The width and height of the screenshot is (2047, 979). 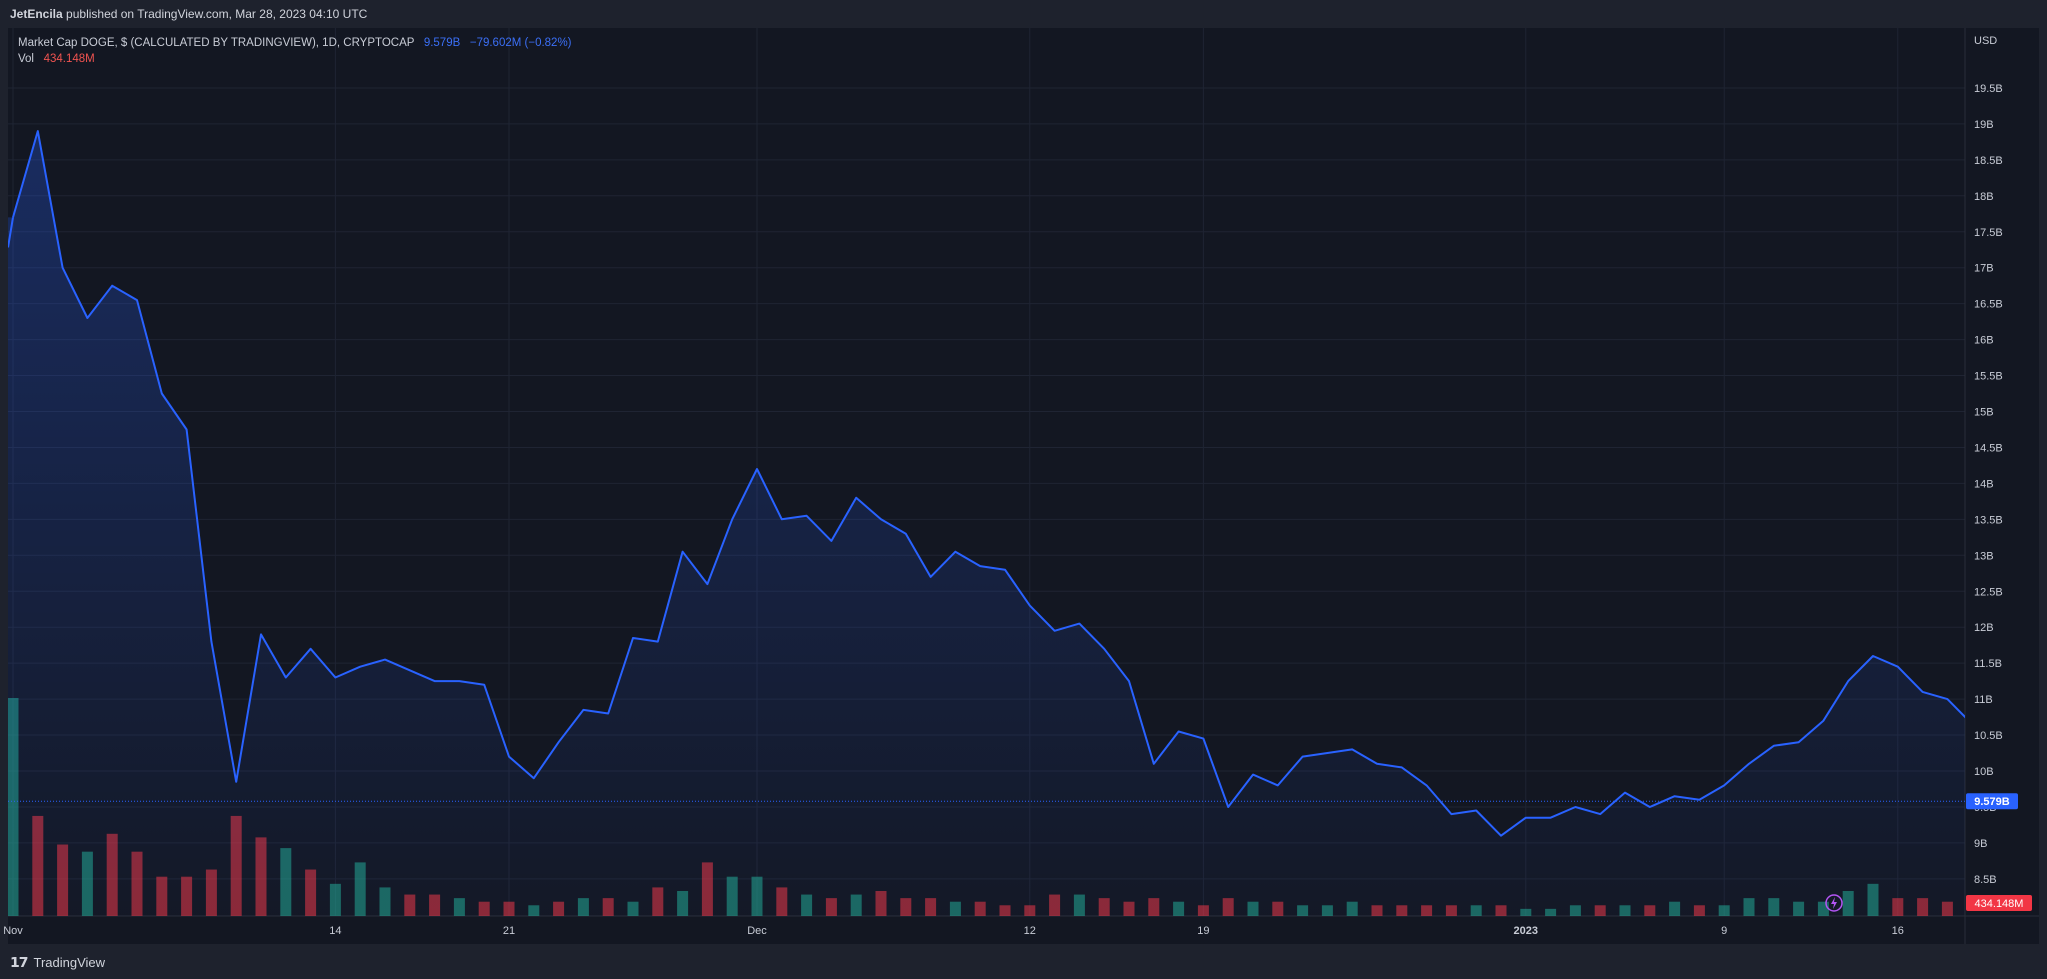 I want to click on last-value: 9.579B, so click(x=442, y=43).